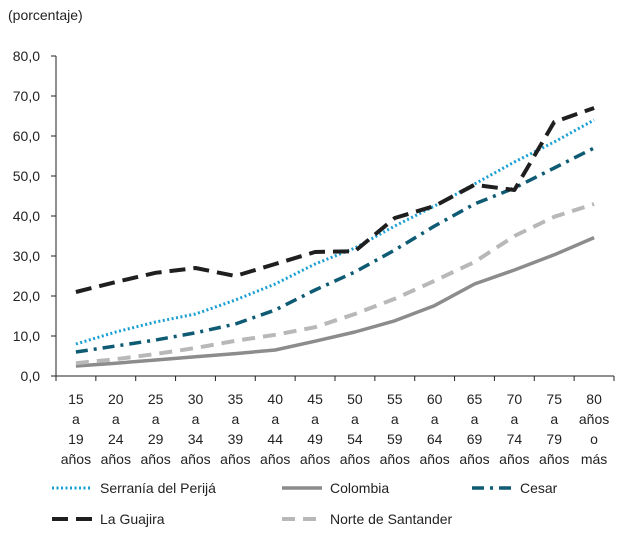 The height and width of the screenshot is (534, 621). What do you see at coordinates (158, 488) in the screenshot?
I see `legend-label-0: Serranía del Perijá` at bounding box center [158, 488].